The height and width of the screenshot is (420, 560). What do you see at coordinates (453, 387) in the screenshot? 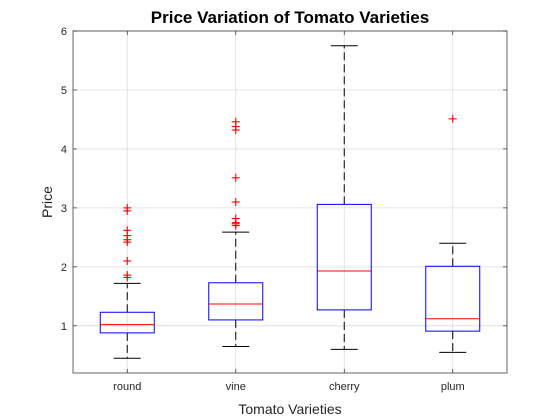
I see `x-tick-label: plum` at bounding box center [453, 387].